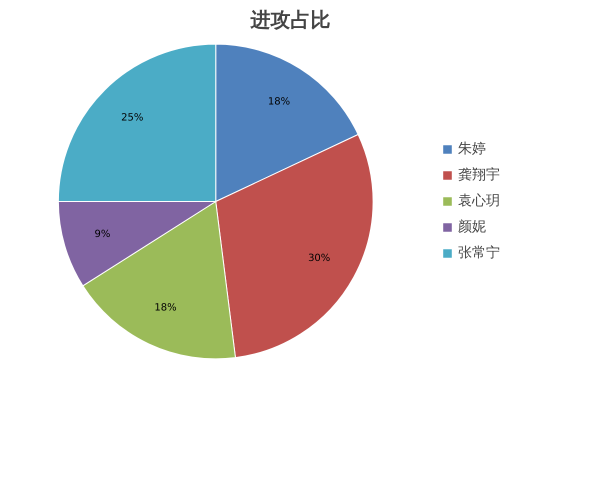  What do you see at coordinates (132, 118) in the screenshot?
I see `data-label: 25%` at bounding box center [132, 118].